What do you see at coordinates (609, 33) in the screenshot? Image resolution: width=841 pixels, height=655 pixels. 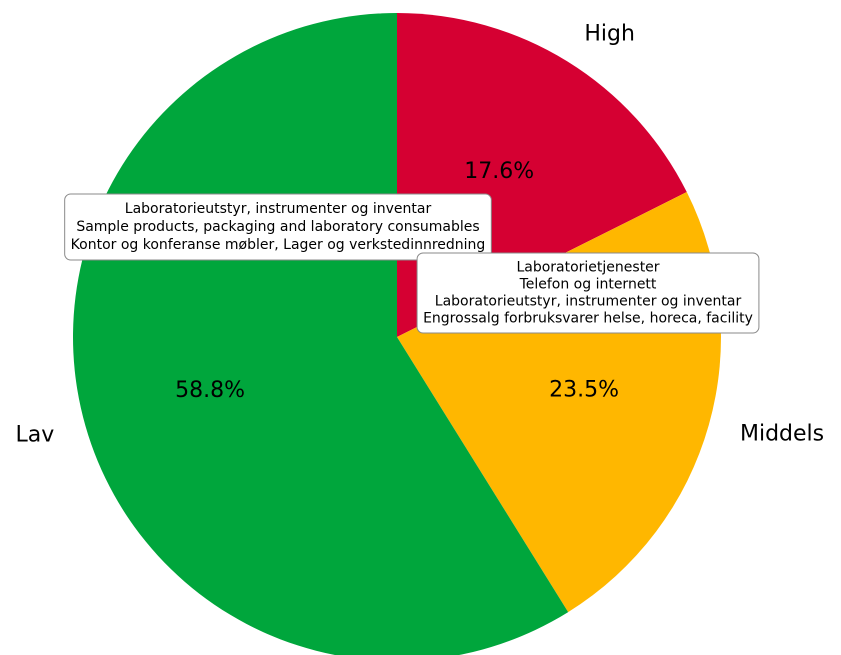 I see `category-label-high: High` at bounding box center [609, 33].